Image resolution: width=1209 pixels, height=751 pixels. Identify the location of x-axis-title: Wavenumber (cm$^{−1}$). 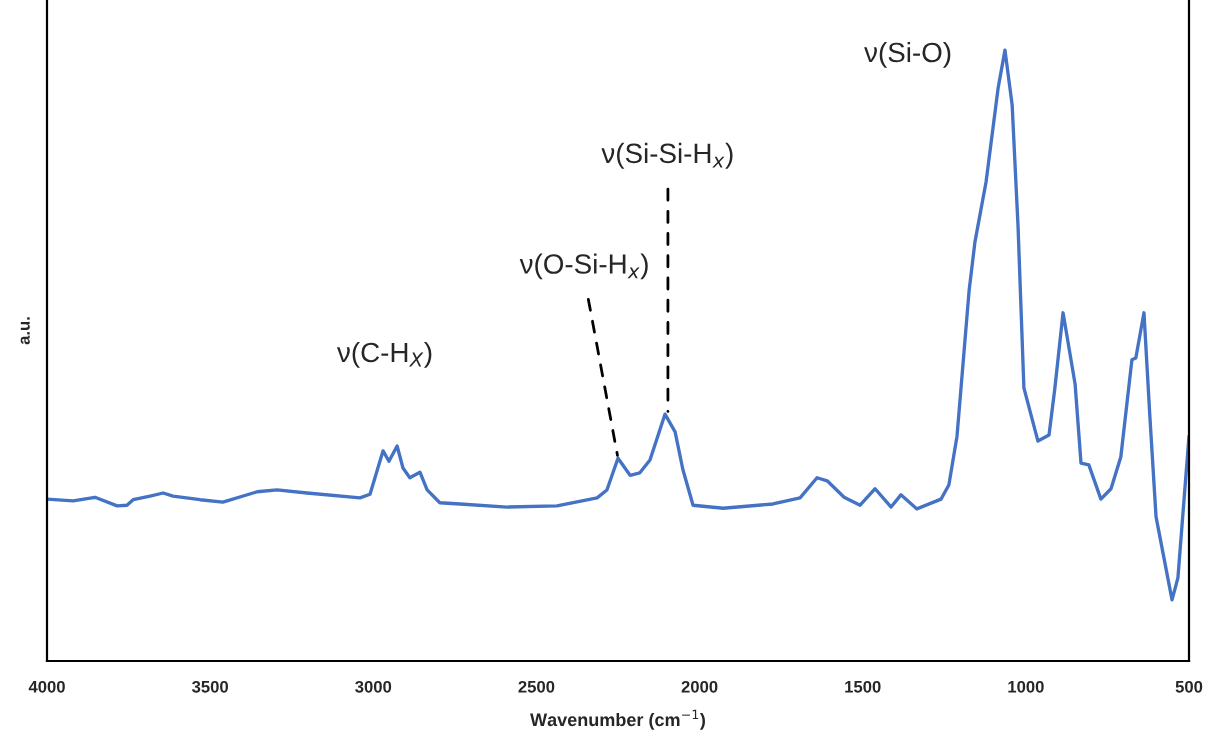
(617, 719).